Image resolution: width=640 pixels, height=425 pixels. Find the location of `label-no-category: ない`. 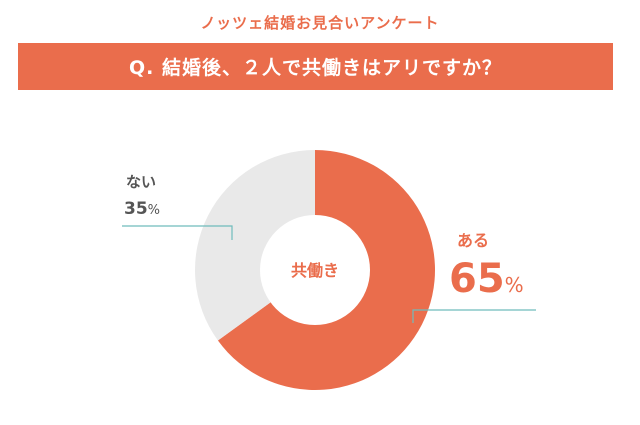

label-no-category: ない is located at coordinates (141, 182).